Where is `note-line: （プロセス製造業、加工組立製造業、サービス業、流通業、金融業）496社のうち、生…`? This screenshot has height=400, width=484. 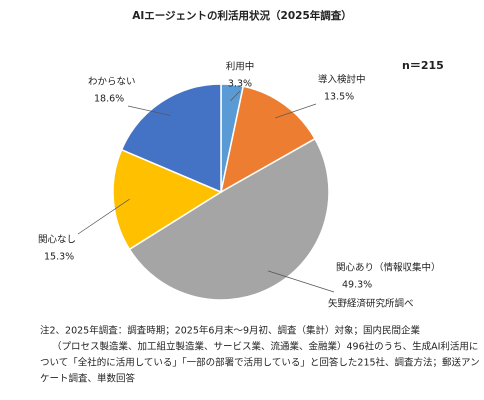 note-line: （プロセス製造業、加工組立製造業、サービス業、流通業、金融業）496社のうち、生… is located at coordinates (265, 347).